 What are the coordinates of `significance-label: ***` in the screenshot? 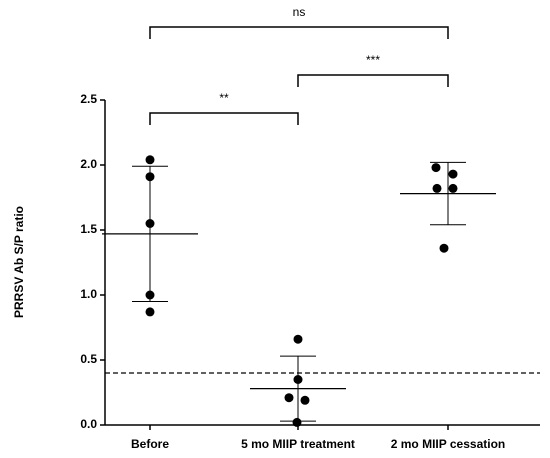 It's located at (373, 60).